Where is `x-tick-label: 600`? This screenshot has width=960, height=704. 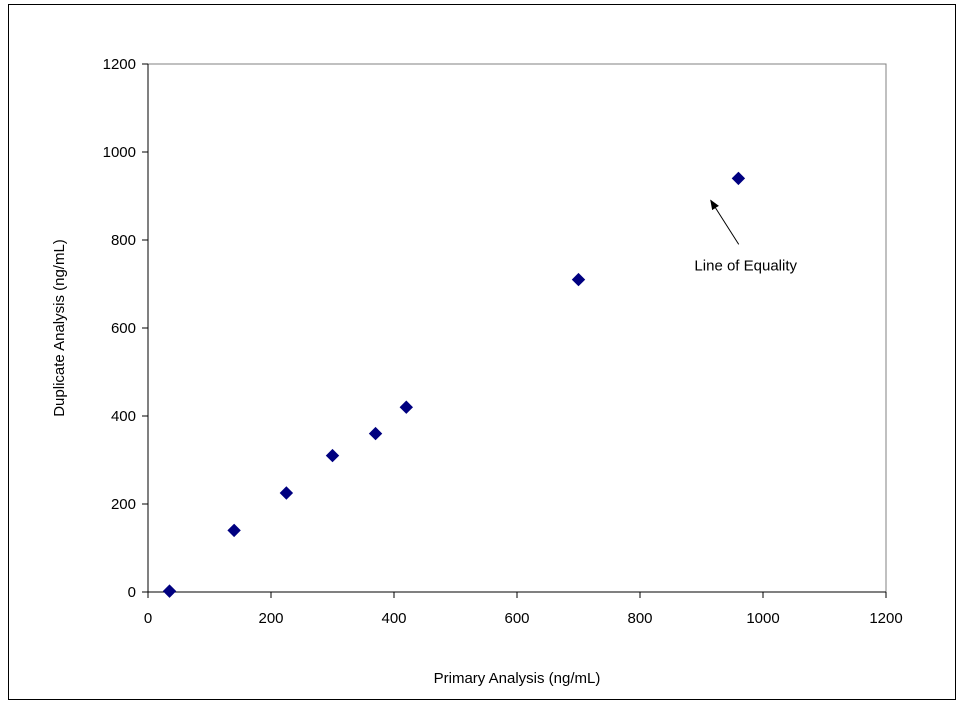
x-tick-label: 600 is located at coordinates (516, 618).